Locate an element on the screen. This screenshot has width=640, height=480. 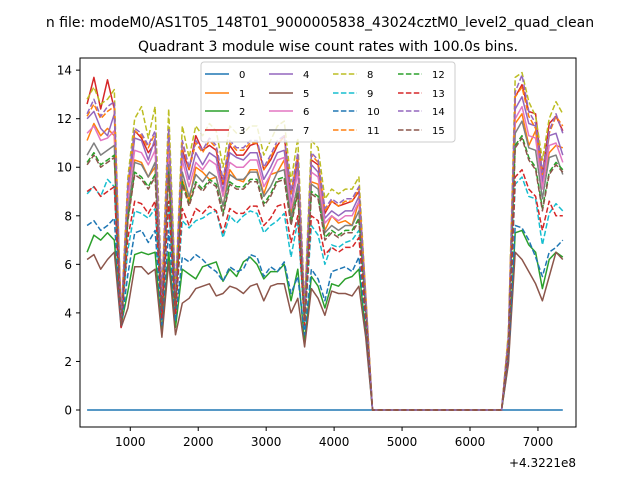
legend-label-4: 4 is located at coordinates (306, 75).